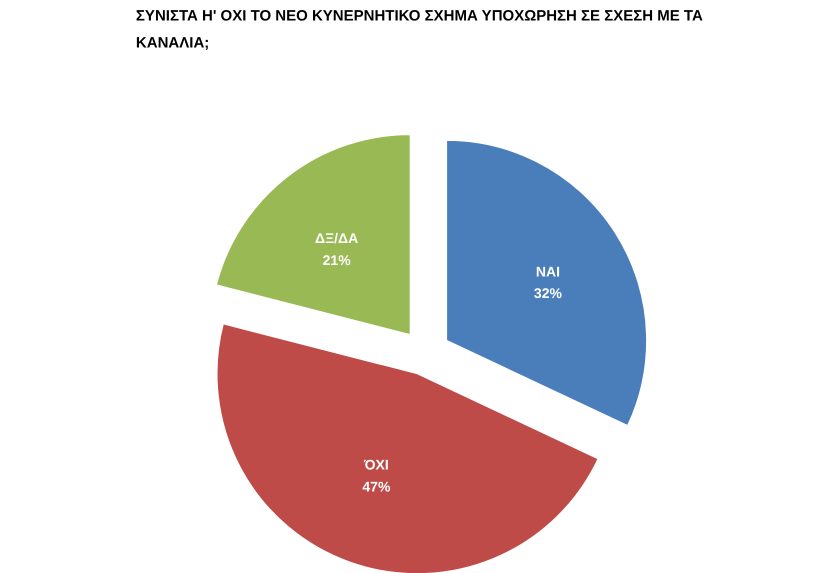 The height and width of the screenshot is (573, 838). What do you see at coordinates (548, 293) in the screenshot?
I see `data-label: 32%` at bounding box center [548, 293].